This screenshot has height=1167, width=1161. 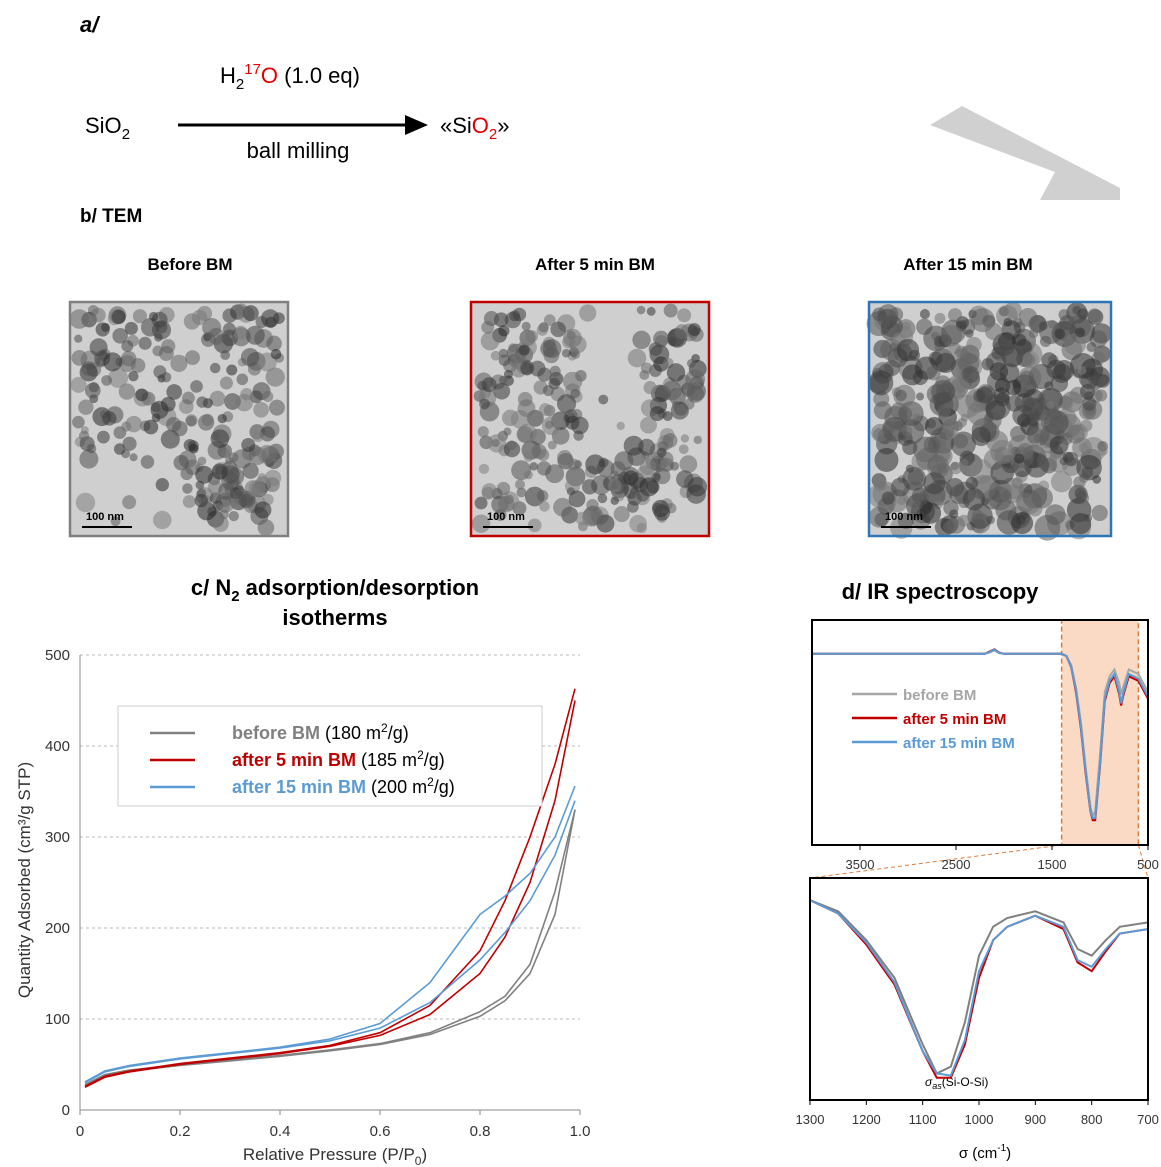 What do you see at coordinates (959, 743) in the screenshot?
I see `legend-label: after 15 min BM` at bounding box center [959, 743].